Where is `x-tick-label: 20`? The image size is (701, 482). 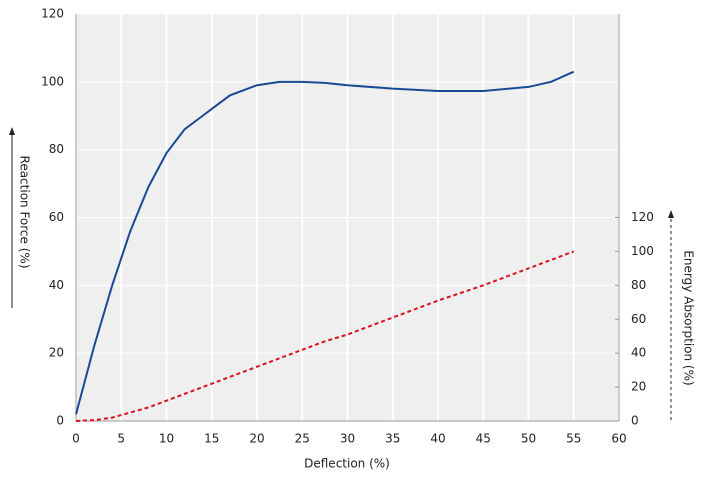 x-tick-label: 20 is located at coordinates (256, 439).